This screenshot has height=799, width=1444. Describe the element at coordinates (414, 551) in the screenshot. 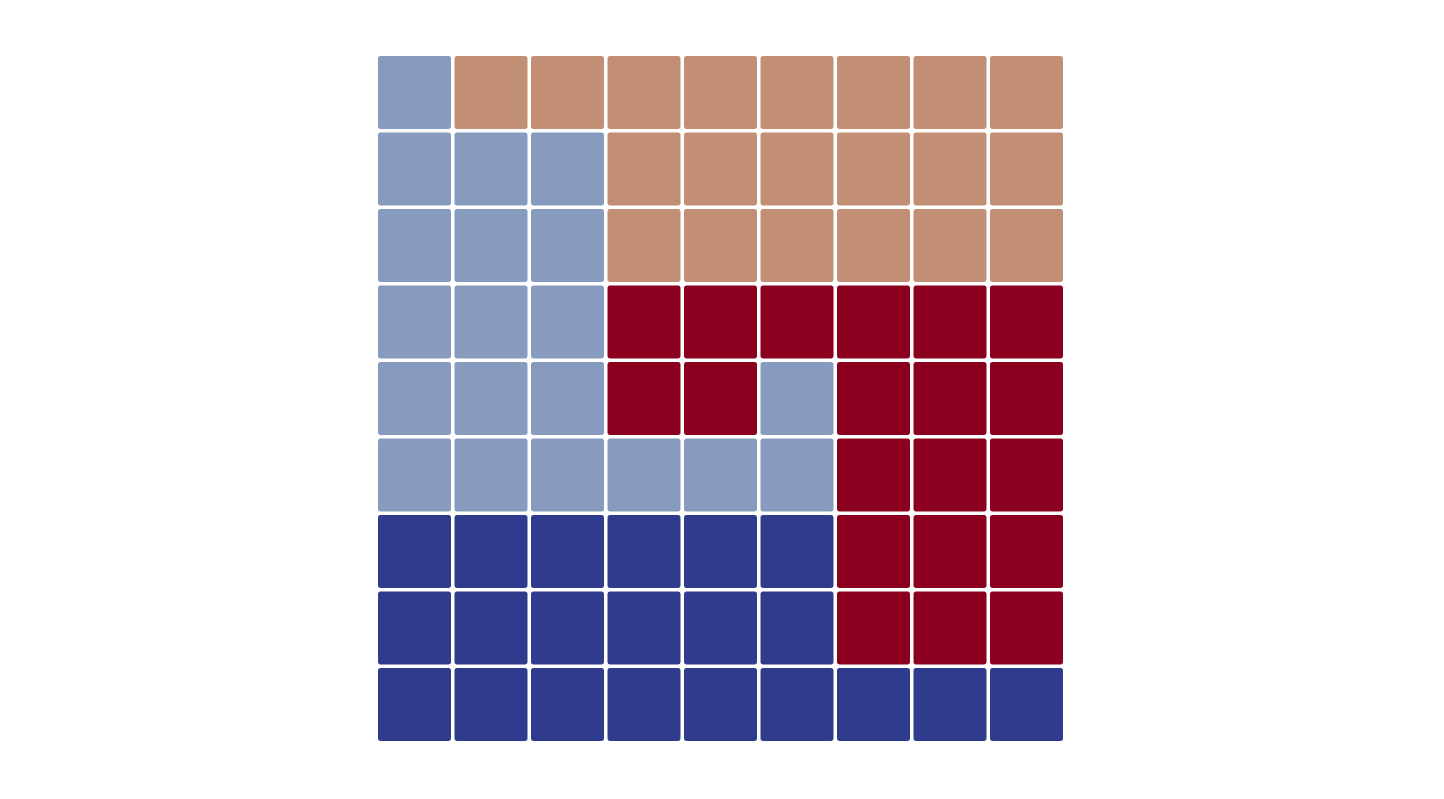

I see `waffle-cell-r6-c0-D` at that location.